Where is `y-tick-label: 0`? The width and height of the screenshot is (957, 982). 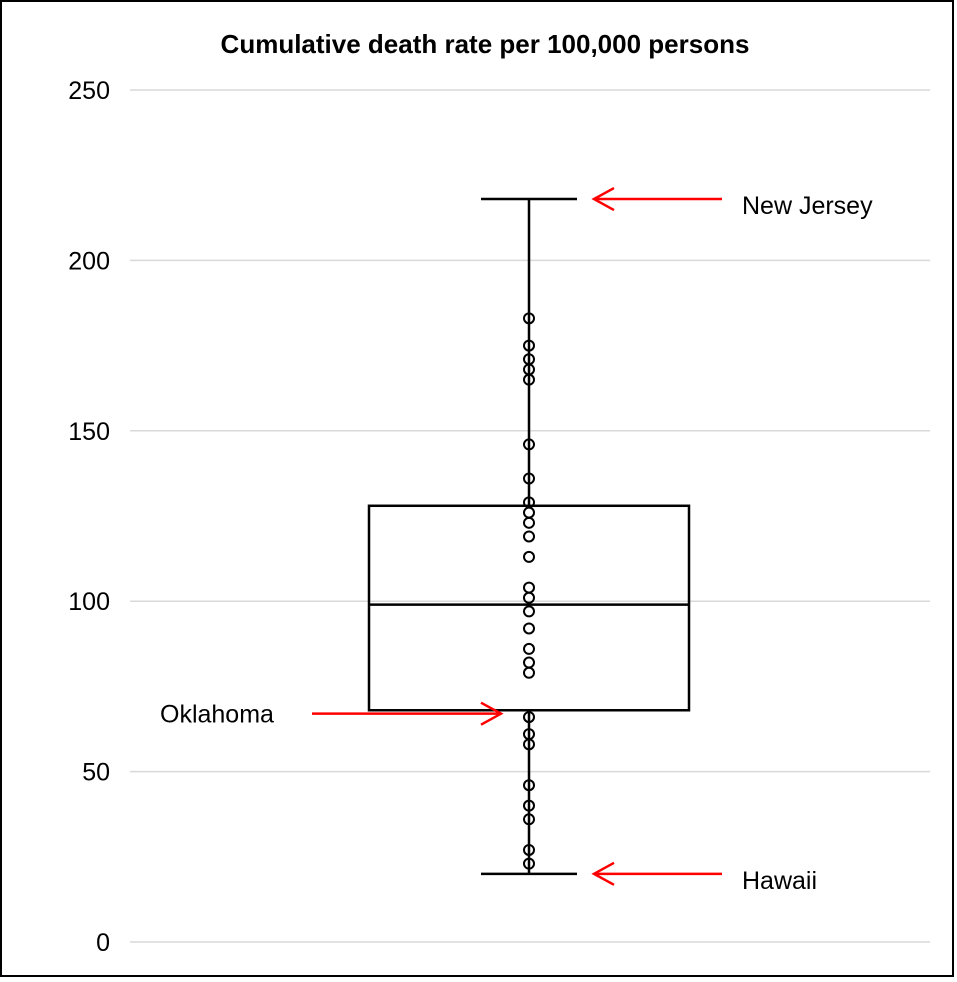 y-tick-label: 0 is located at coordinates (103, 943).